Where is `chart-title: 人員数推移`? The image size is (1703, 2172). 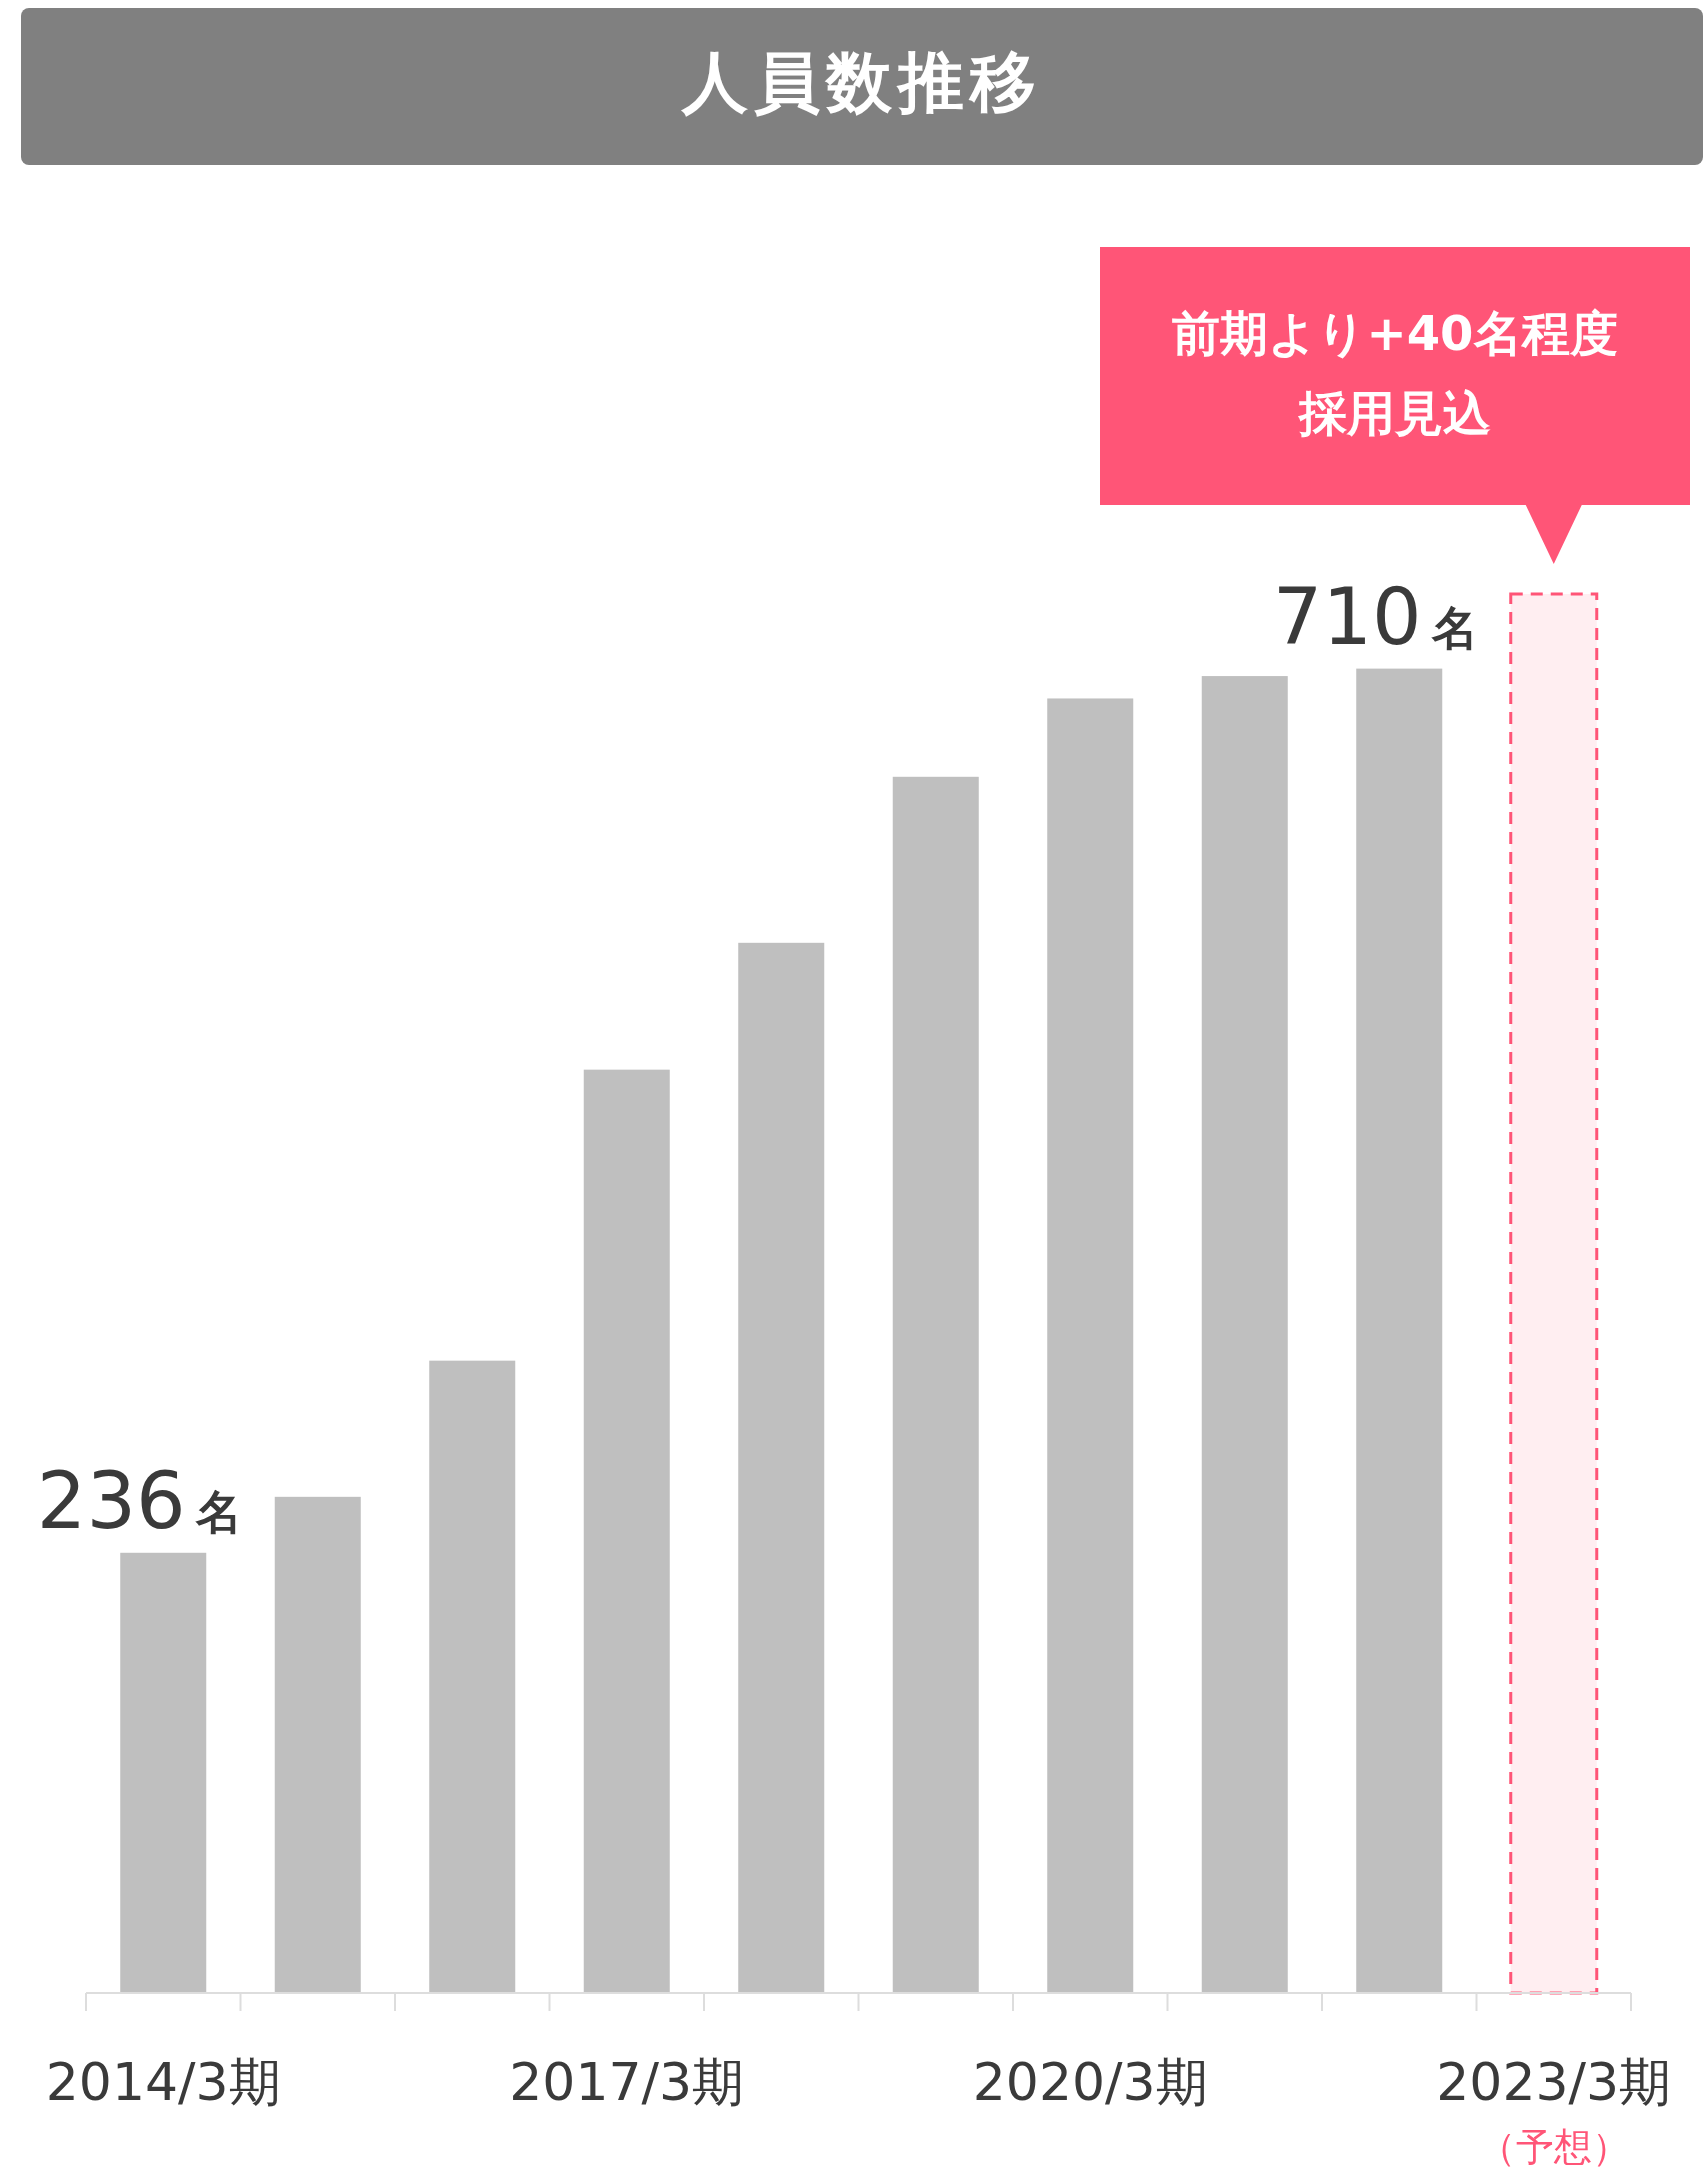
chart-title: 人員数推移 is located at coordinates (861, 82).